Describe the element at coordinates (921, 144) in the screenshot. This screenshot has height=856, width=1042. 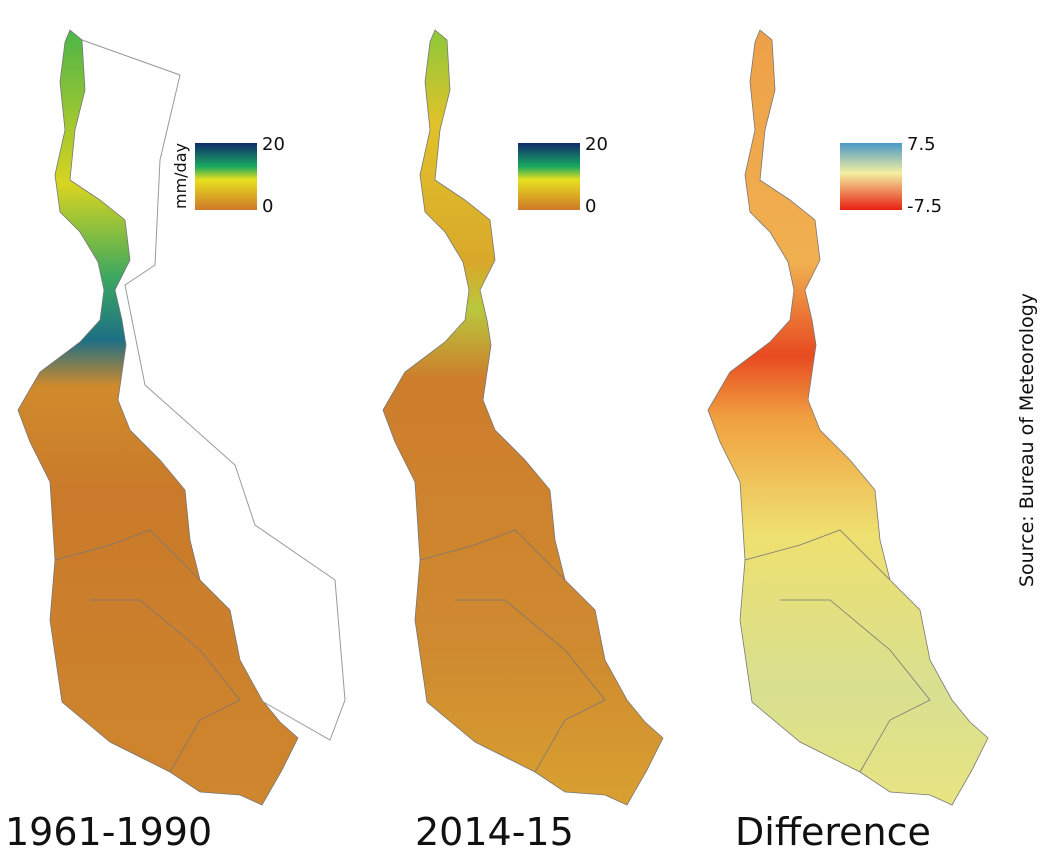
I see `colorbar-max-label: 7.5` at that location.